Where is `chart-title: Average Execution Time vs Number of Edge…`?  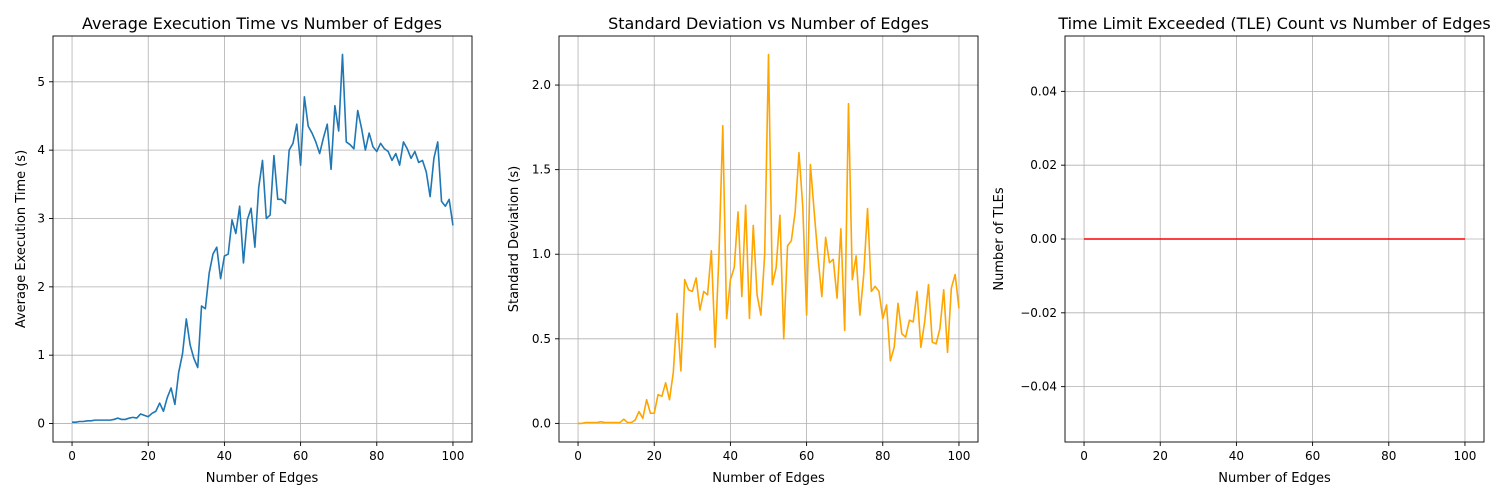
chart-title: Average Execution Time vs Number of Edge… is located at coordinates (262, 23).